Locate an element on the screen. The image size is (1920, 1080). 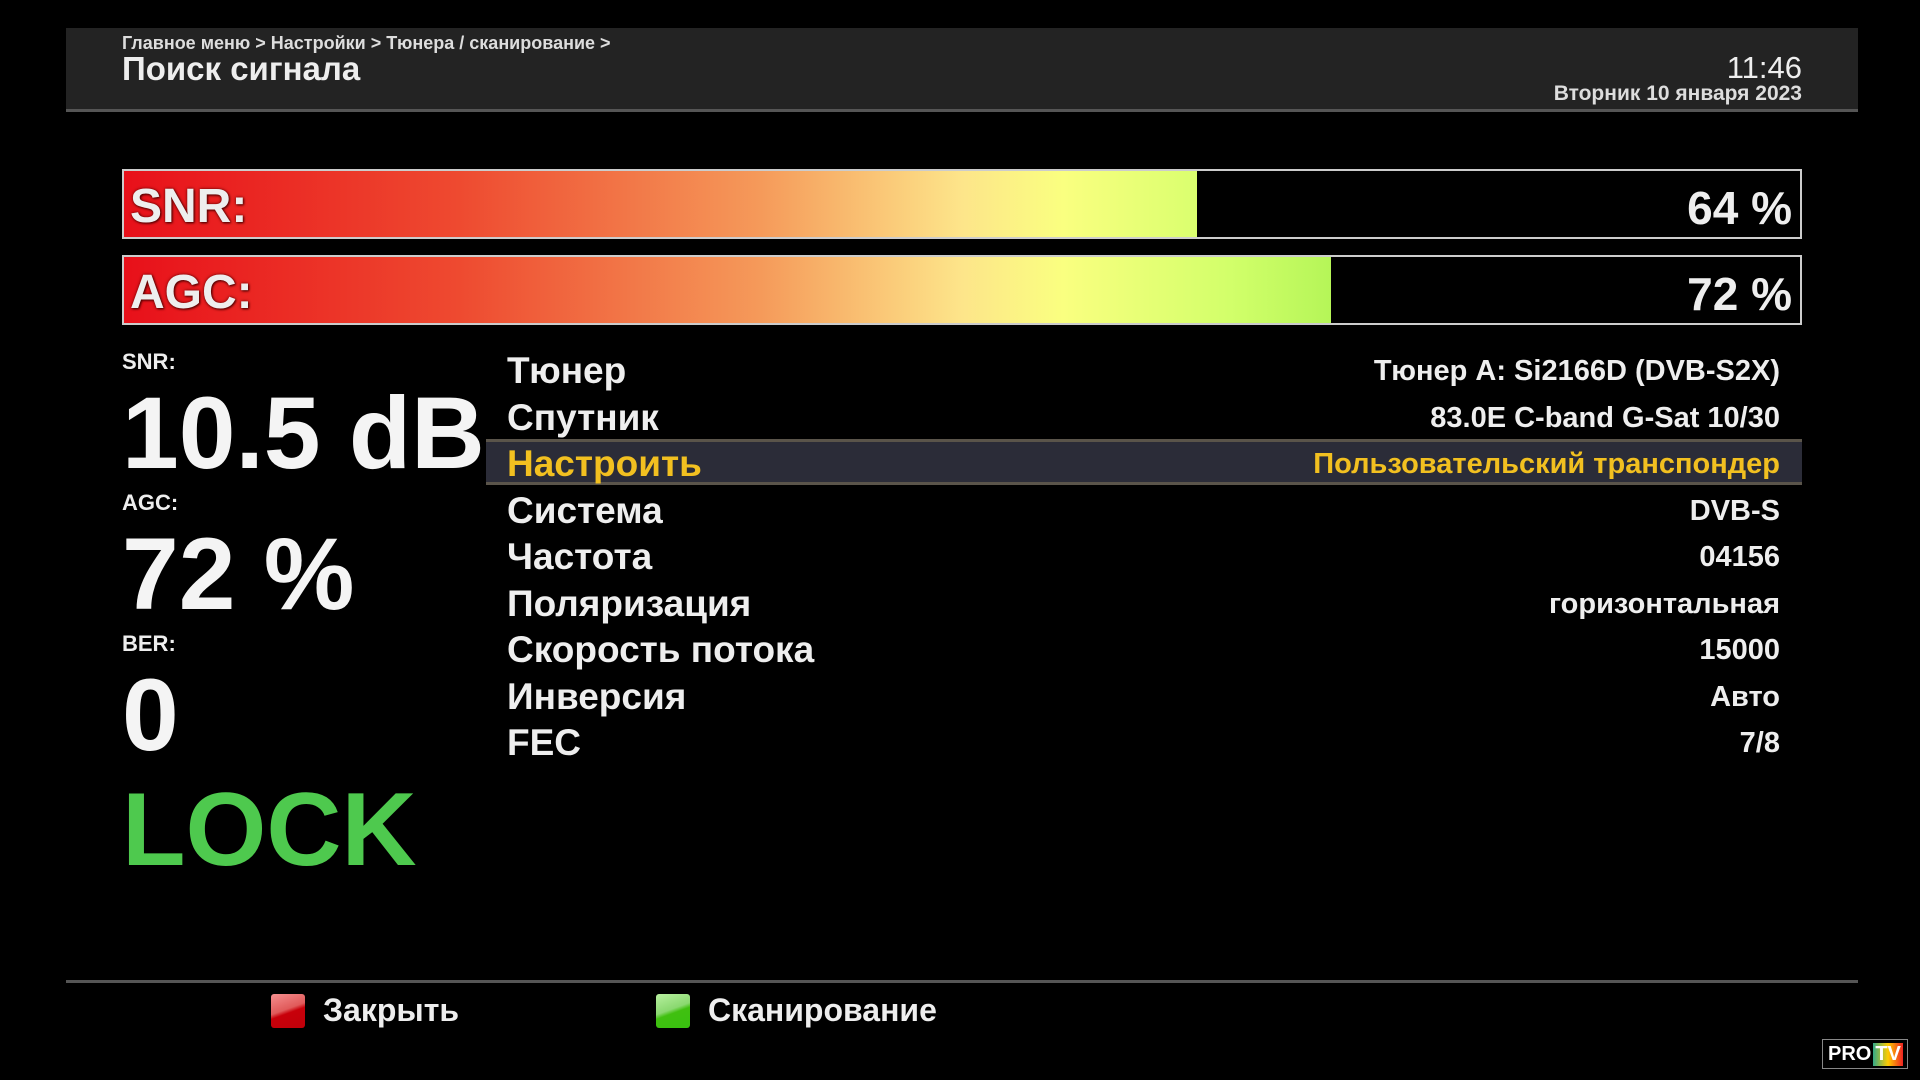
param-label: FEC is located at coordinates (544, 742).